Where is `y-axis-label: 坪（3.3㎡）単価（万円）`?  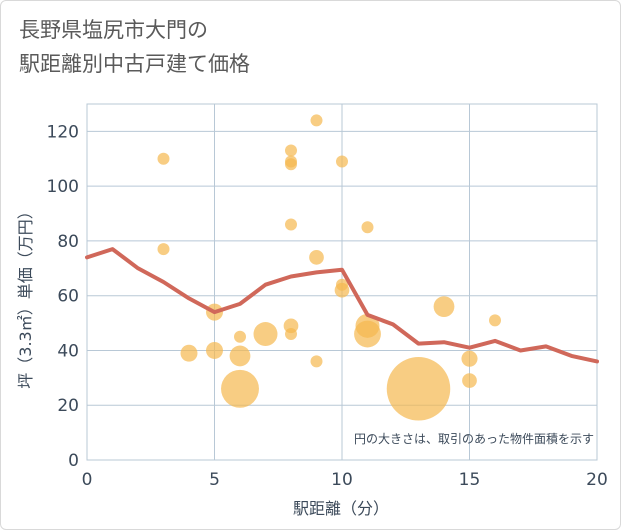
y-axis-label: 坪（3.3㎡）単価（万円） is located at coordinates (25, 295).